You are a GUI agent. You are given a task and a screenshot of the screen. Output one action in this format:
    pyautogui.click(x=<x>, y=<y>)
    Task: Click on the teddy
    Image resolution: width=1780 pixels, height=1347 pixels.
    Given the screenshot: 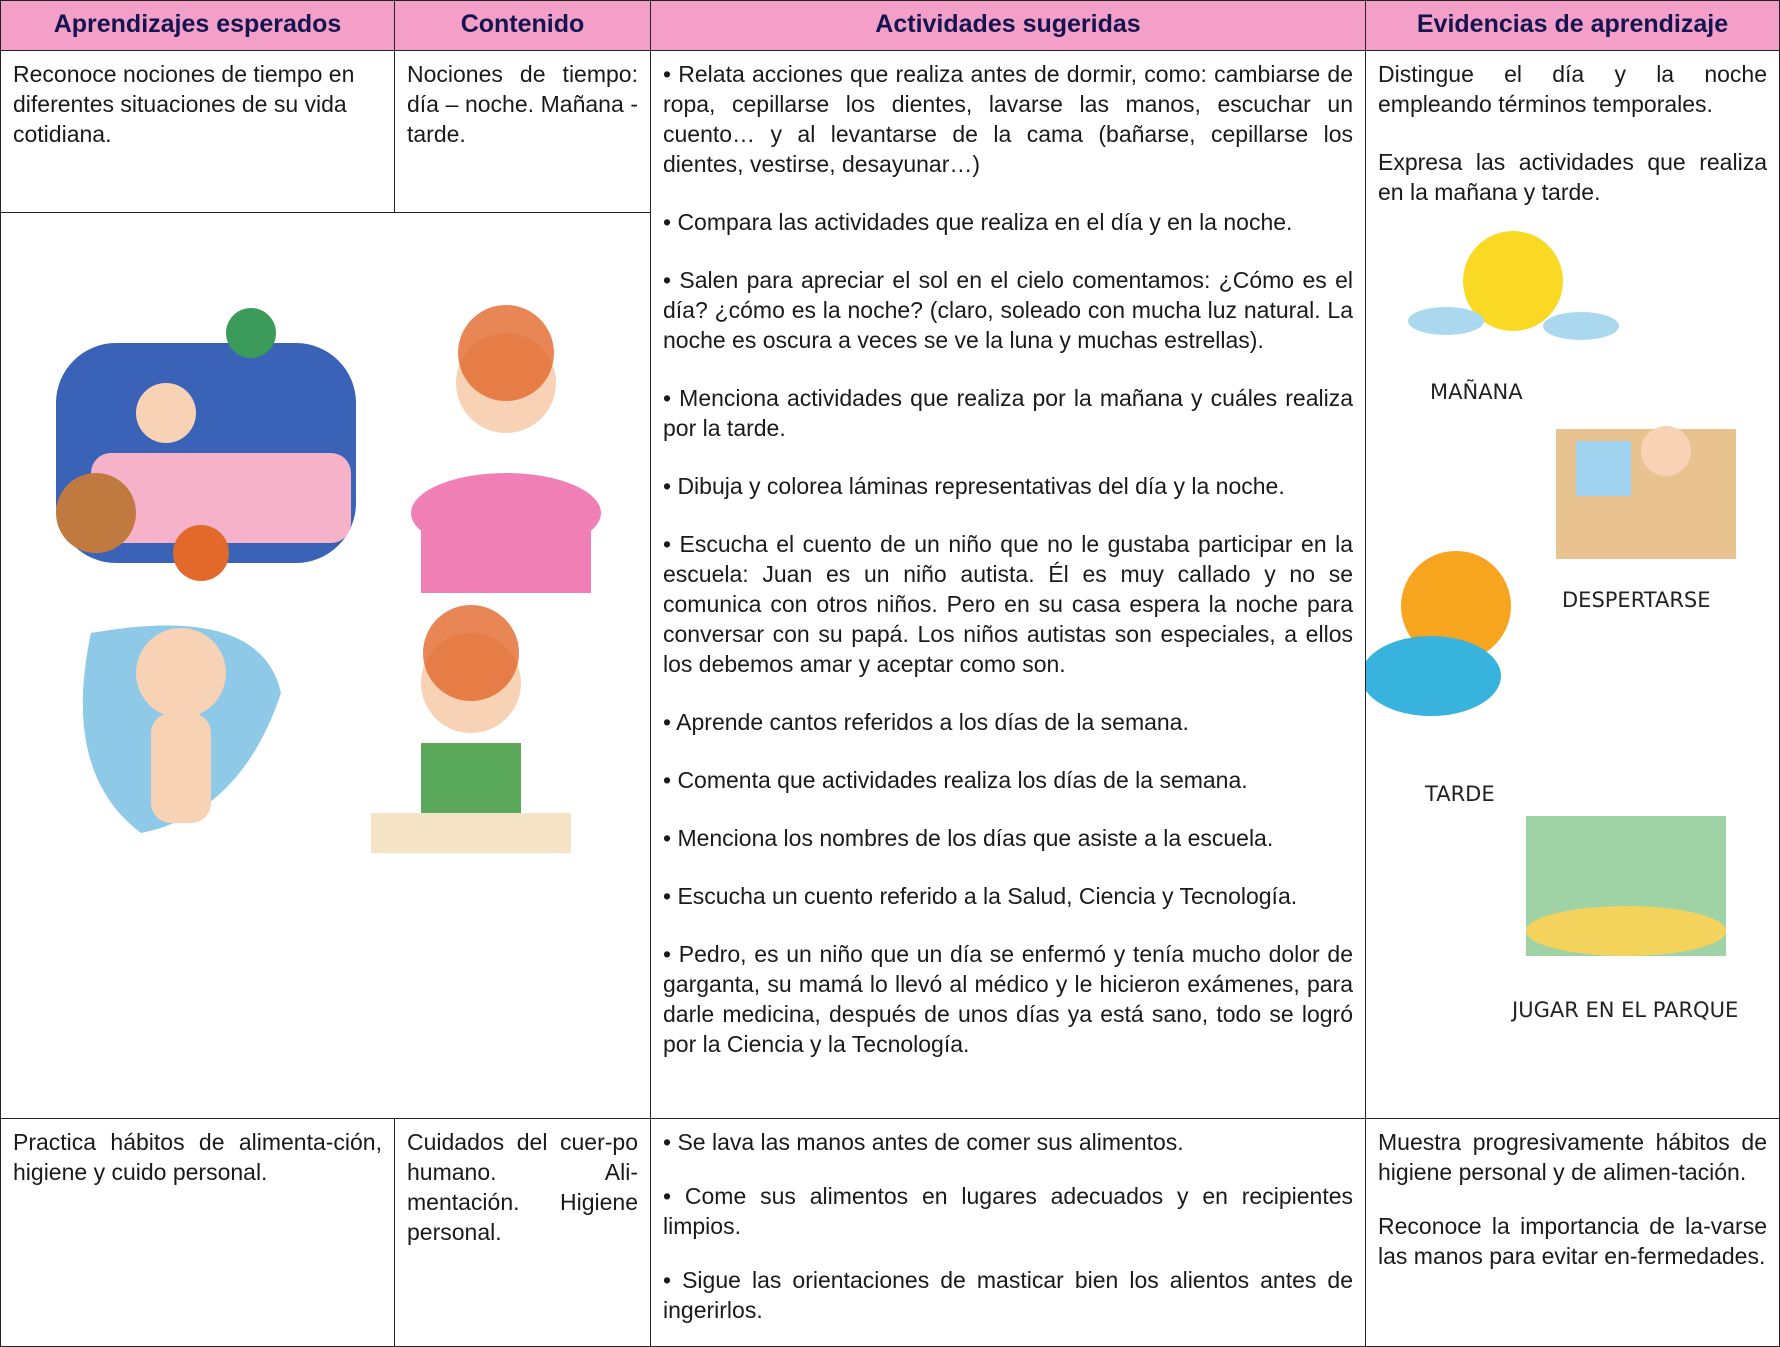 What is the action you would take?
    pyautogui.click(x=96, y=513)
    